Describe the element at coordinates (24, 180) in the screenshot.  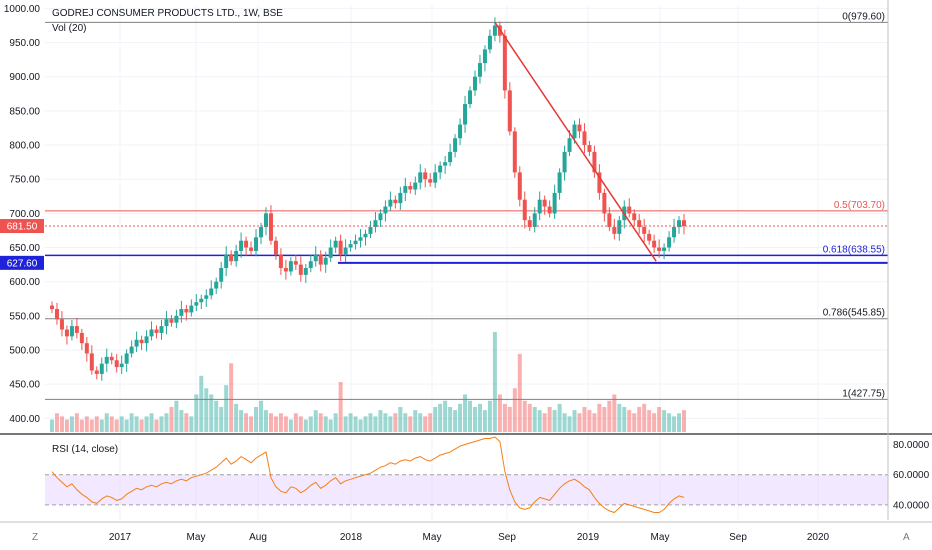
I see `y-tick-label: 750.00` at that location.